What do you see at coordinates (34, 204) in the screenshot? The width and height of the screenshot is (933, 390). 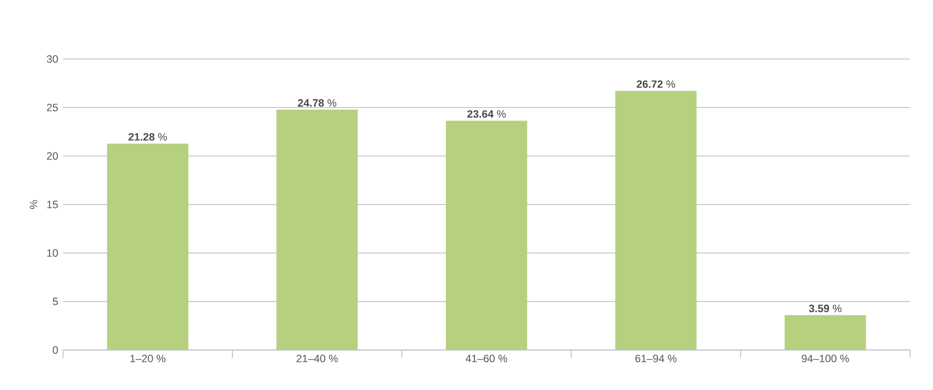 I see `y-axis-title: %` at bounding box center [34, 204].